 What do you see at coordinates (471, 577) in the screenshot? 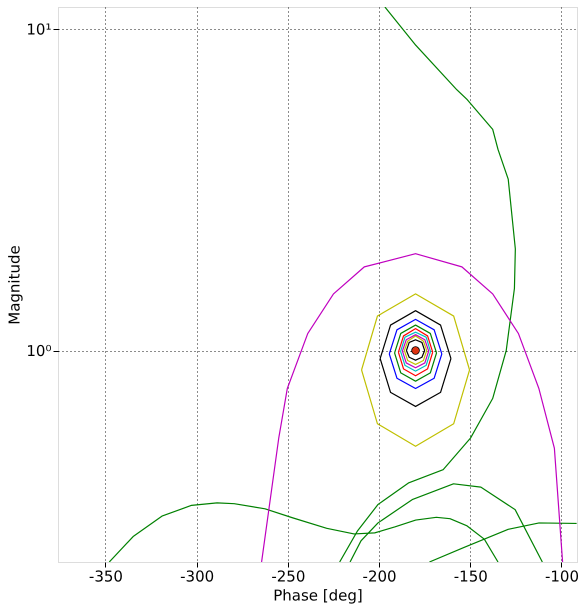
I see `x-tick-label: -150` at bounding box center [471, 577].